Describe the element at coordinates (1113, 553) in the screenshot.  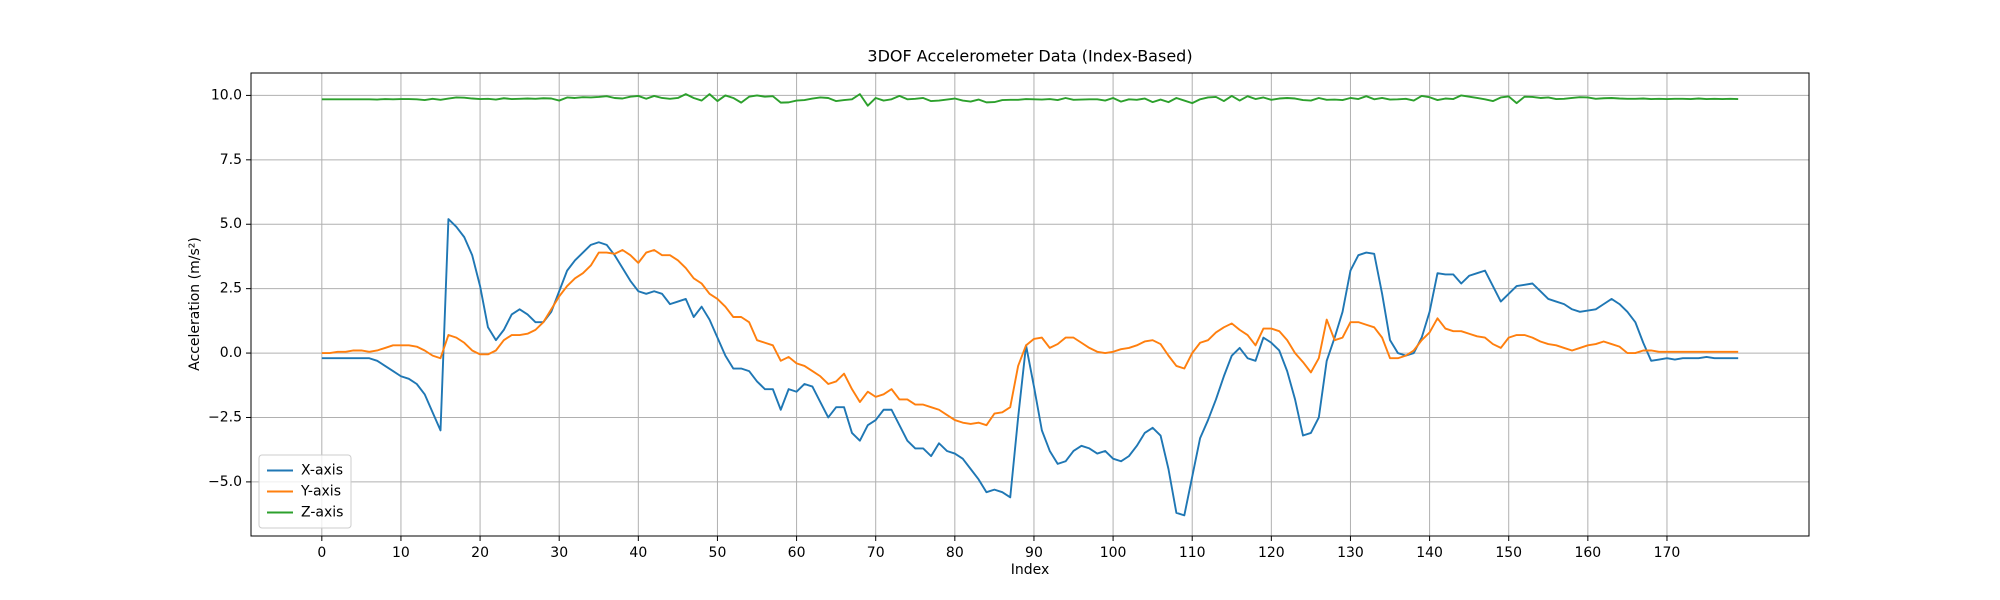
I see `x-tick-label: 100` at that location.